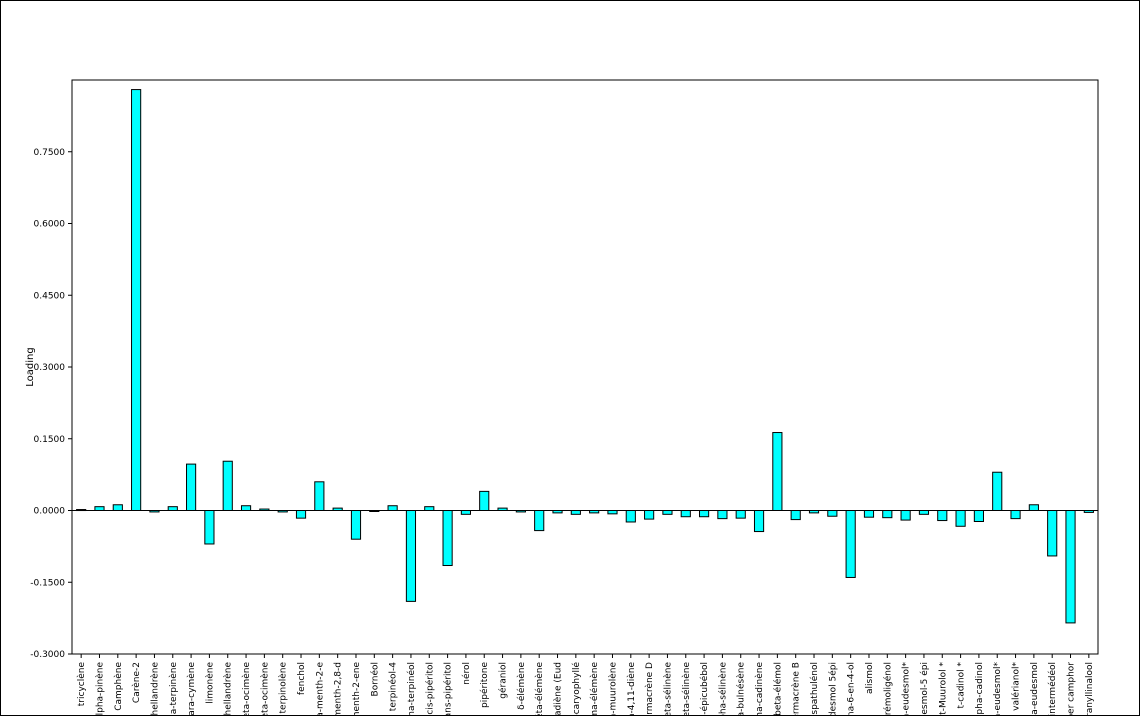  I want to click on category-label: ma-cadinène, so click(759, 689).